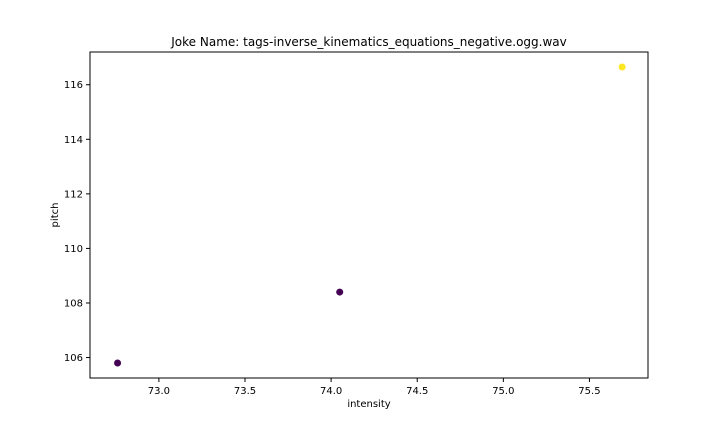 The height and width of the screenshot is (432, 720). I want to click on y-axis: 106 108 110 112 114 116, so click(77, 222).